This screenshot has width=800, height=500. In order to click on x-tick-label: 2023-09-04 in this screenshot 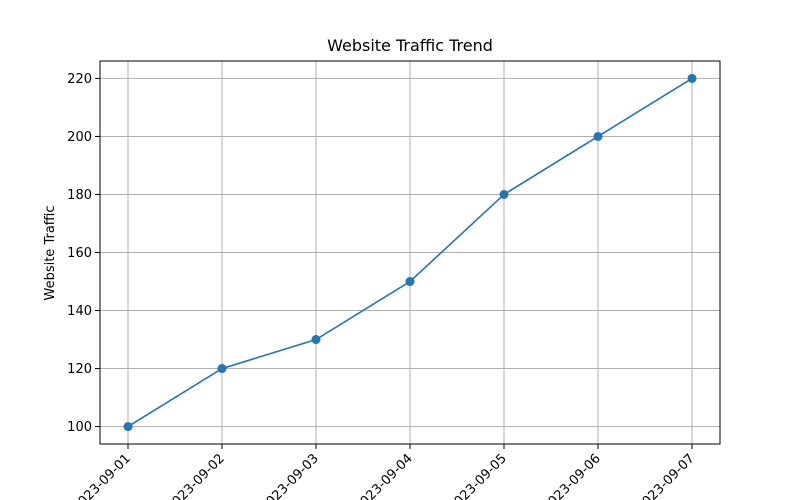, I will do `click(384, 475)`.